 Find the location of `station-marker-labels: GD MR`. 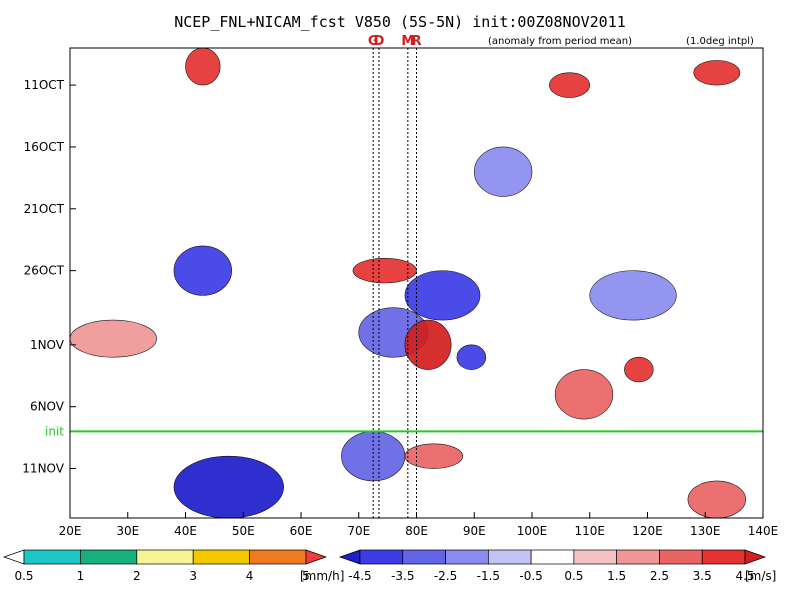

station-marker-labels: GD MR is located at coordinates (395, 41).